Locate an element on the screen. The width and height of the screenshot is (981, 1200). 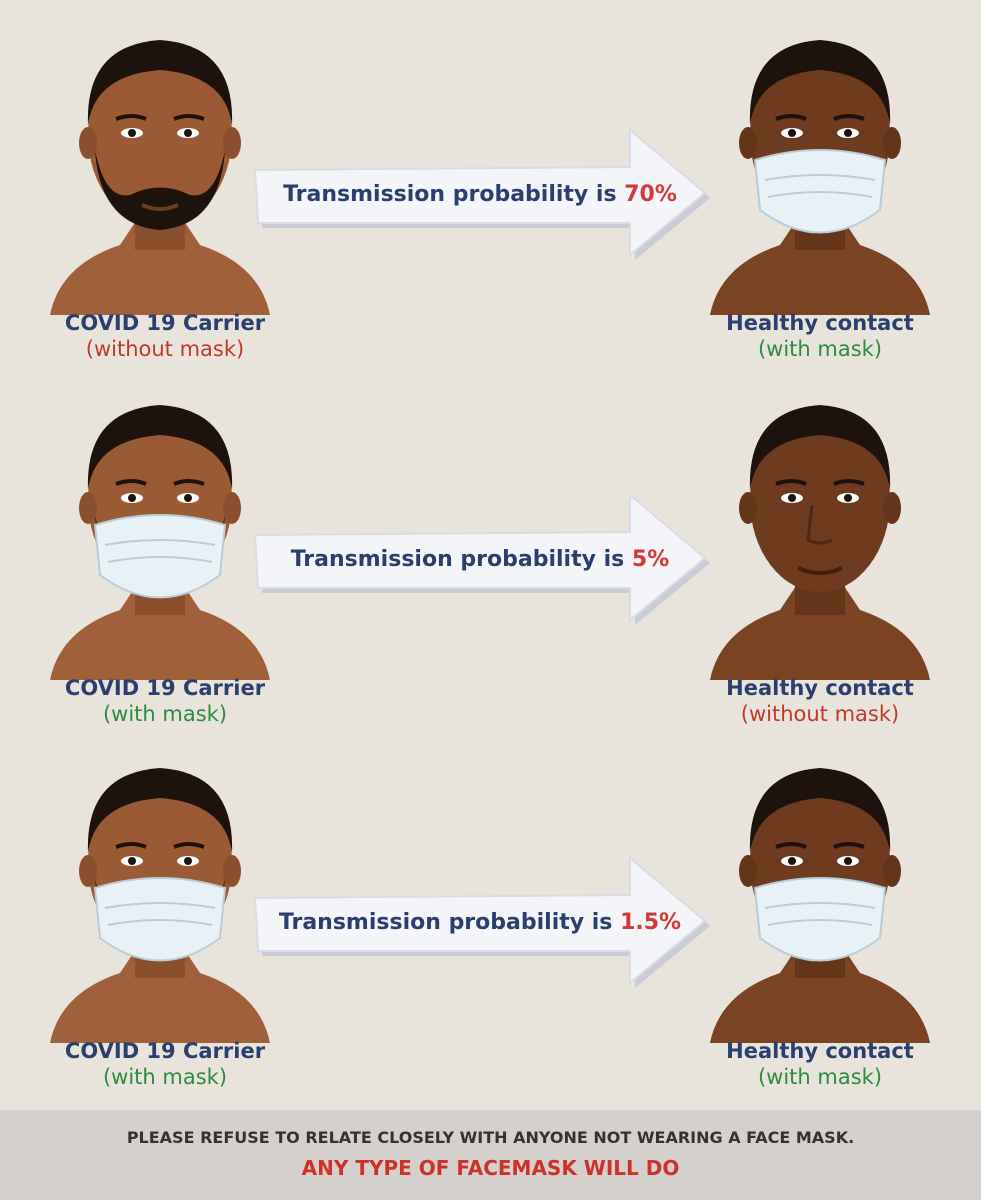
transmission-text: Transmission probability is 5% is located at coordinates (480, 559).